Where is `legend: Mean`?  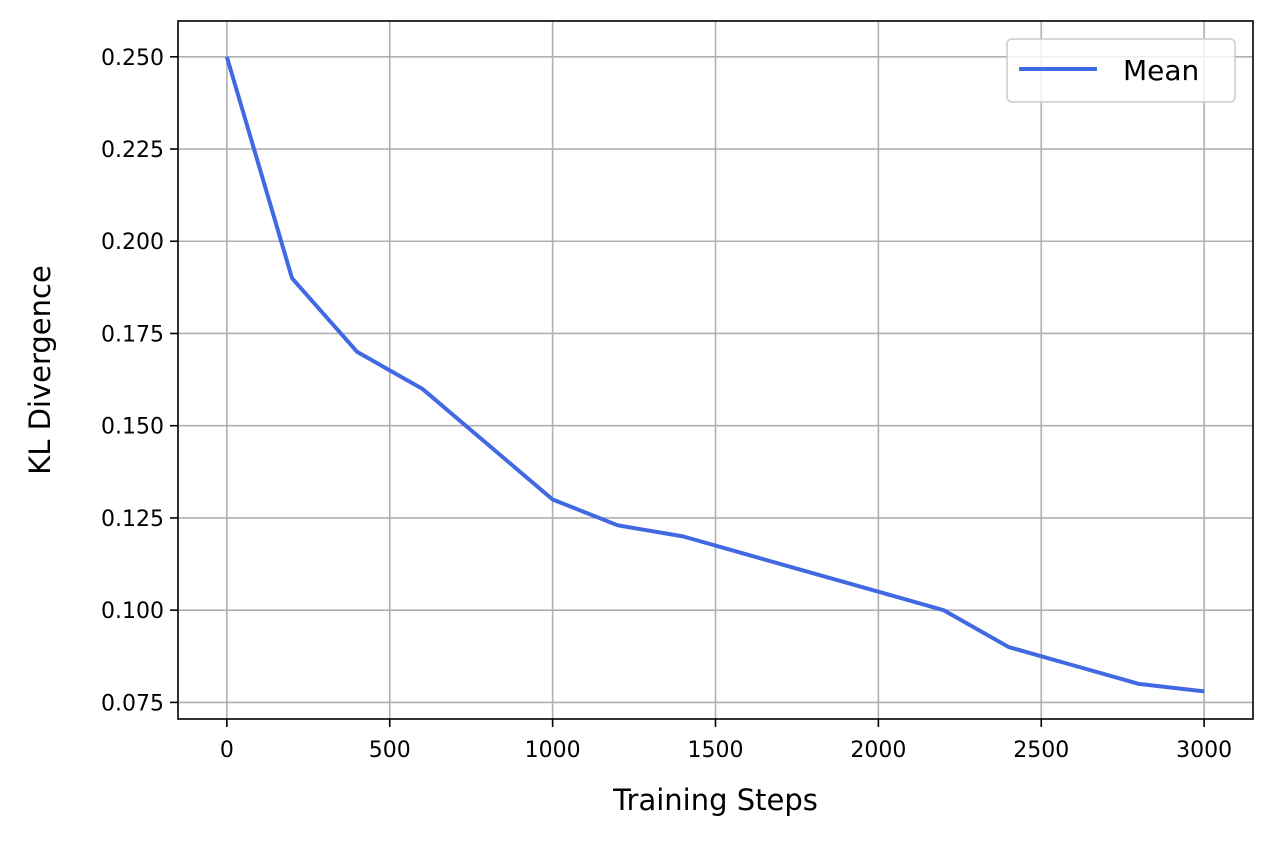 legend: Mean is located at coordinates (1121, 70).